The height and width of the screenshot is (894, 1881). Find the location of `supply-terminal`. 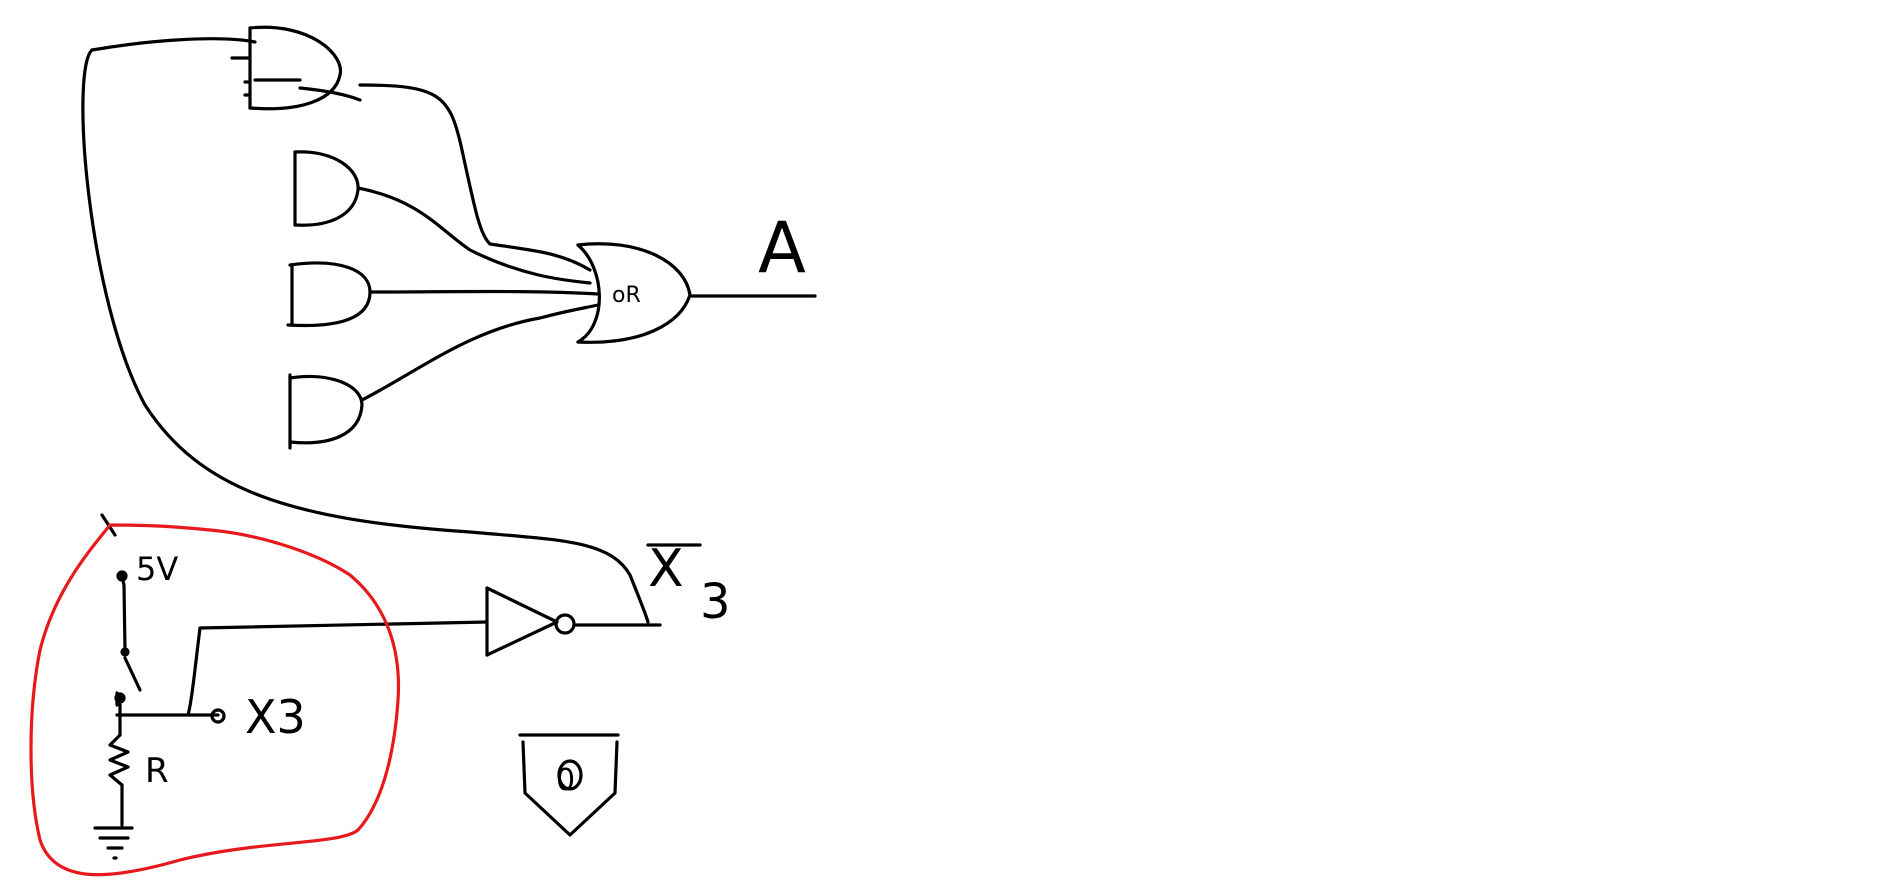

supply-terminal is located at coordinates (122, 576).